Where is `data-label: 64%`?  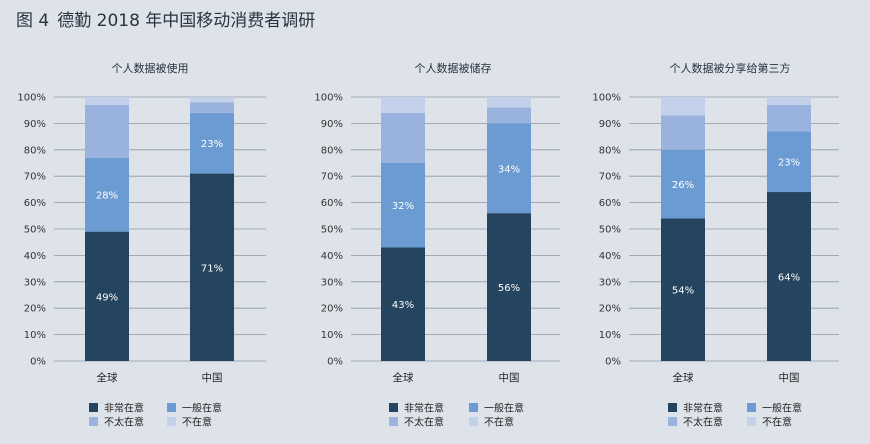
data-label: 64% is located at coordinates (789, 278).